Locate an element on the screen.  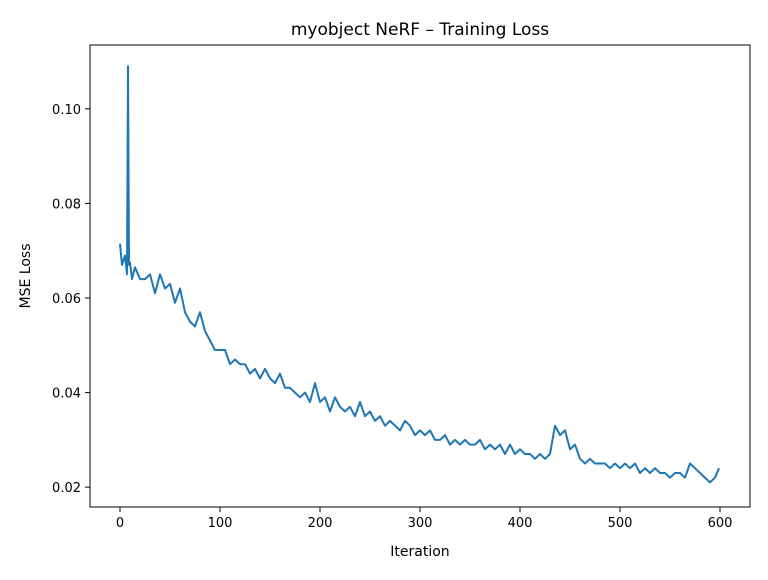
x-tick-label: 400 is located at coordinates (520, 523).